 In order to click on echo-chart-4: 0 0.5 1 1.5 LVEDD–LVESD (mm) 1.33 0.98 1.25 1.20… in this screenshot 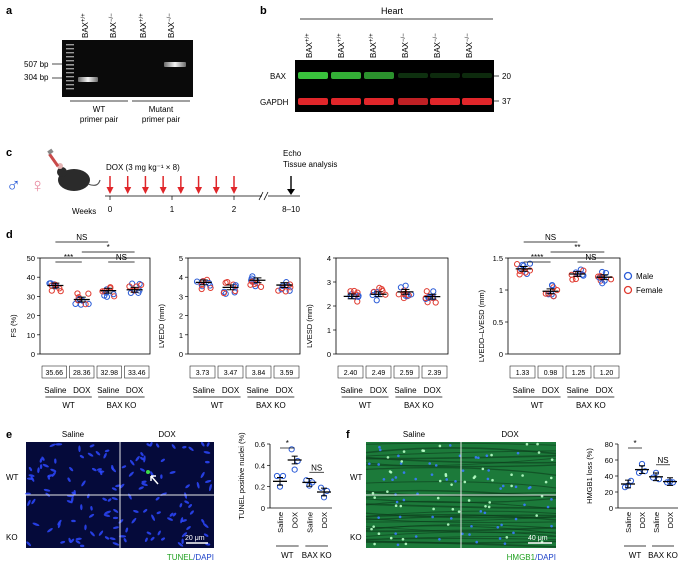, I will do `click(549, 321)`.